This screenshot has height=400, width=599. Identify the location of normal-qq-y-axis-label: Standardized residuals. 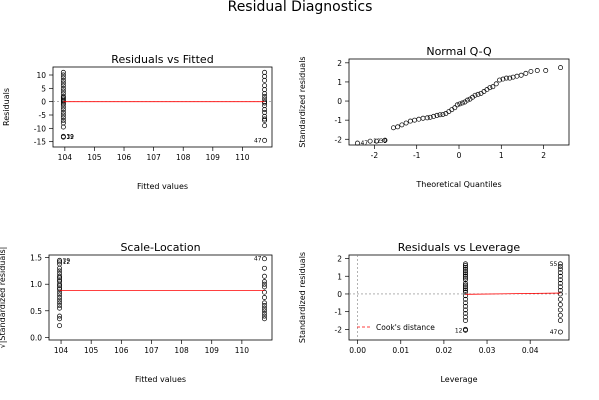
(302, 101).